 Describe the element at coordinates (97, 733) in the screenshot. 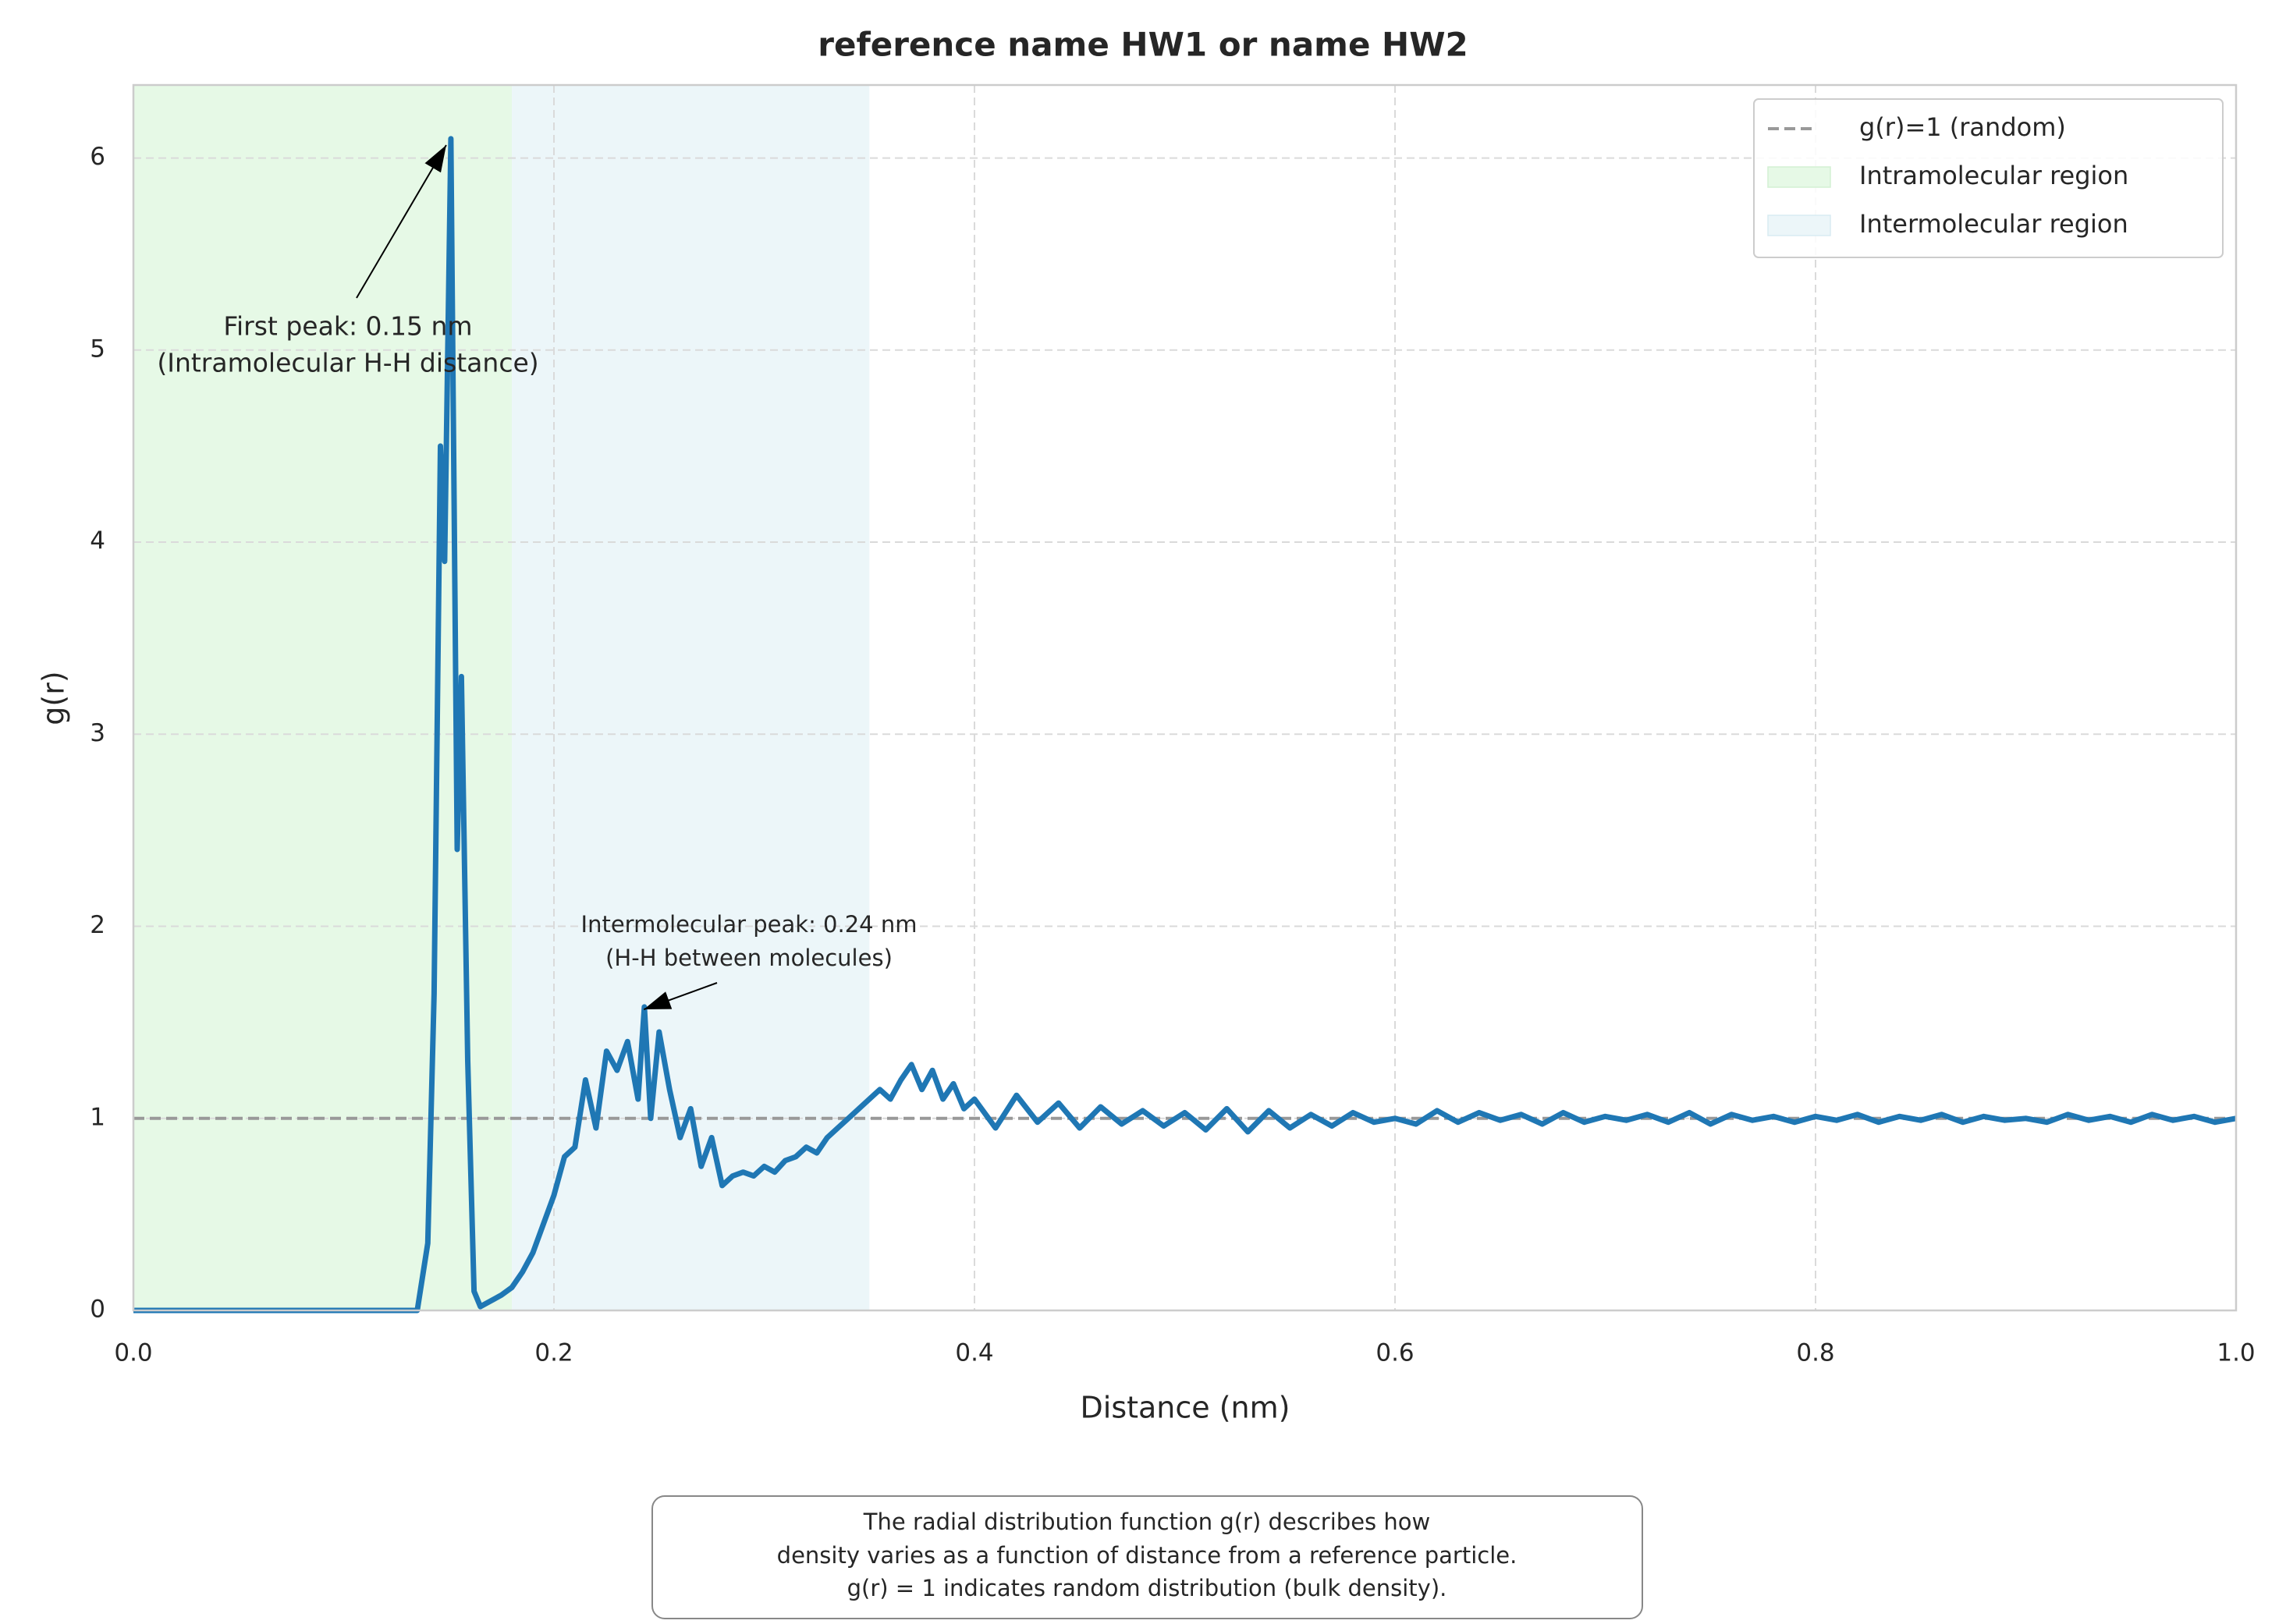

I see `y-tick-label: 3` at that location.